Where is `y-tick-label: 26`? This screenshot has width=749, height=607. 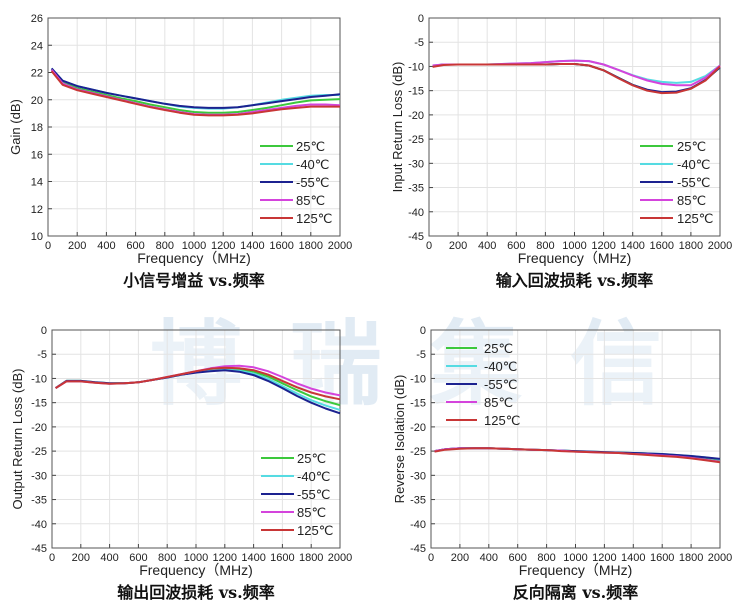 y-tick-label: 26 is located at coordinates (37, 19).